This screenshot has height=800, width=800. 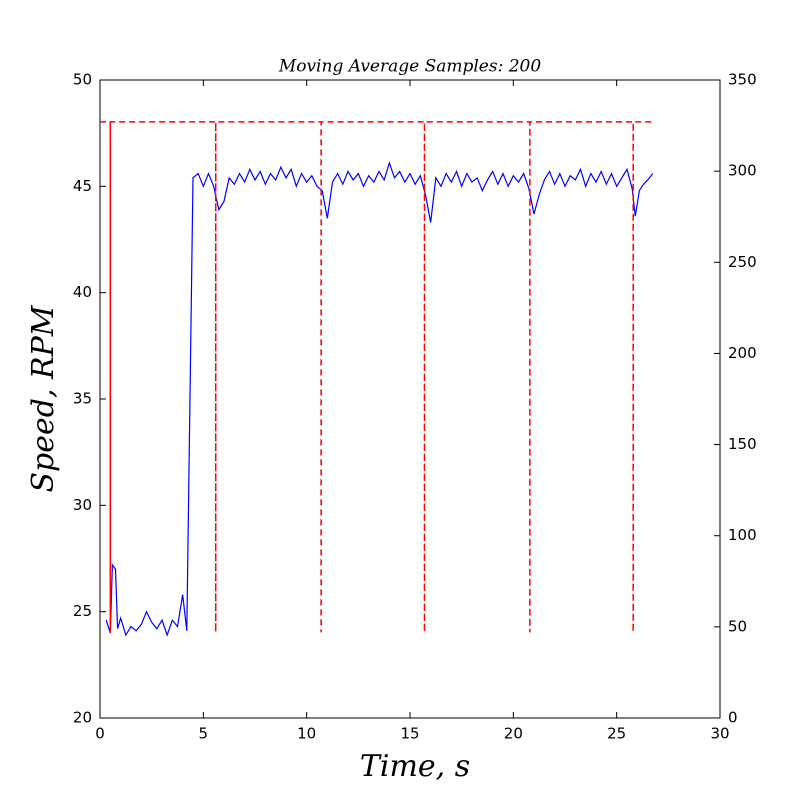 What do you see at coordinates (742, 353) in the screenshot?
I see `y2-tick-label: 200` at bounding box center [742, 353].